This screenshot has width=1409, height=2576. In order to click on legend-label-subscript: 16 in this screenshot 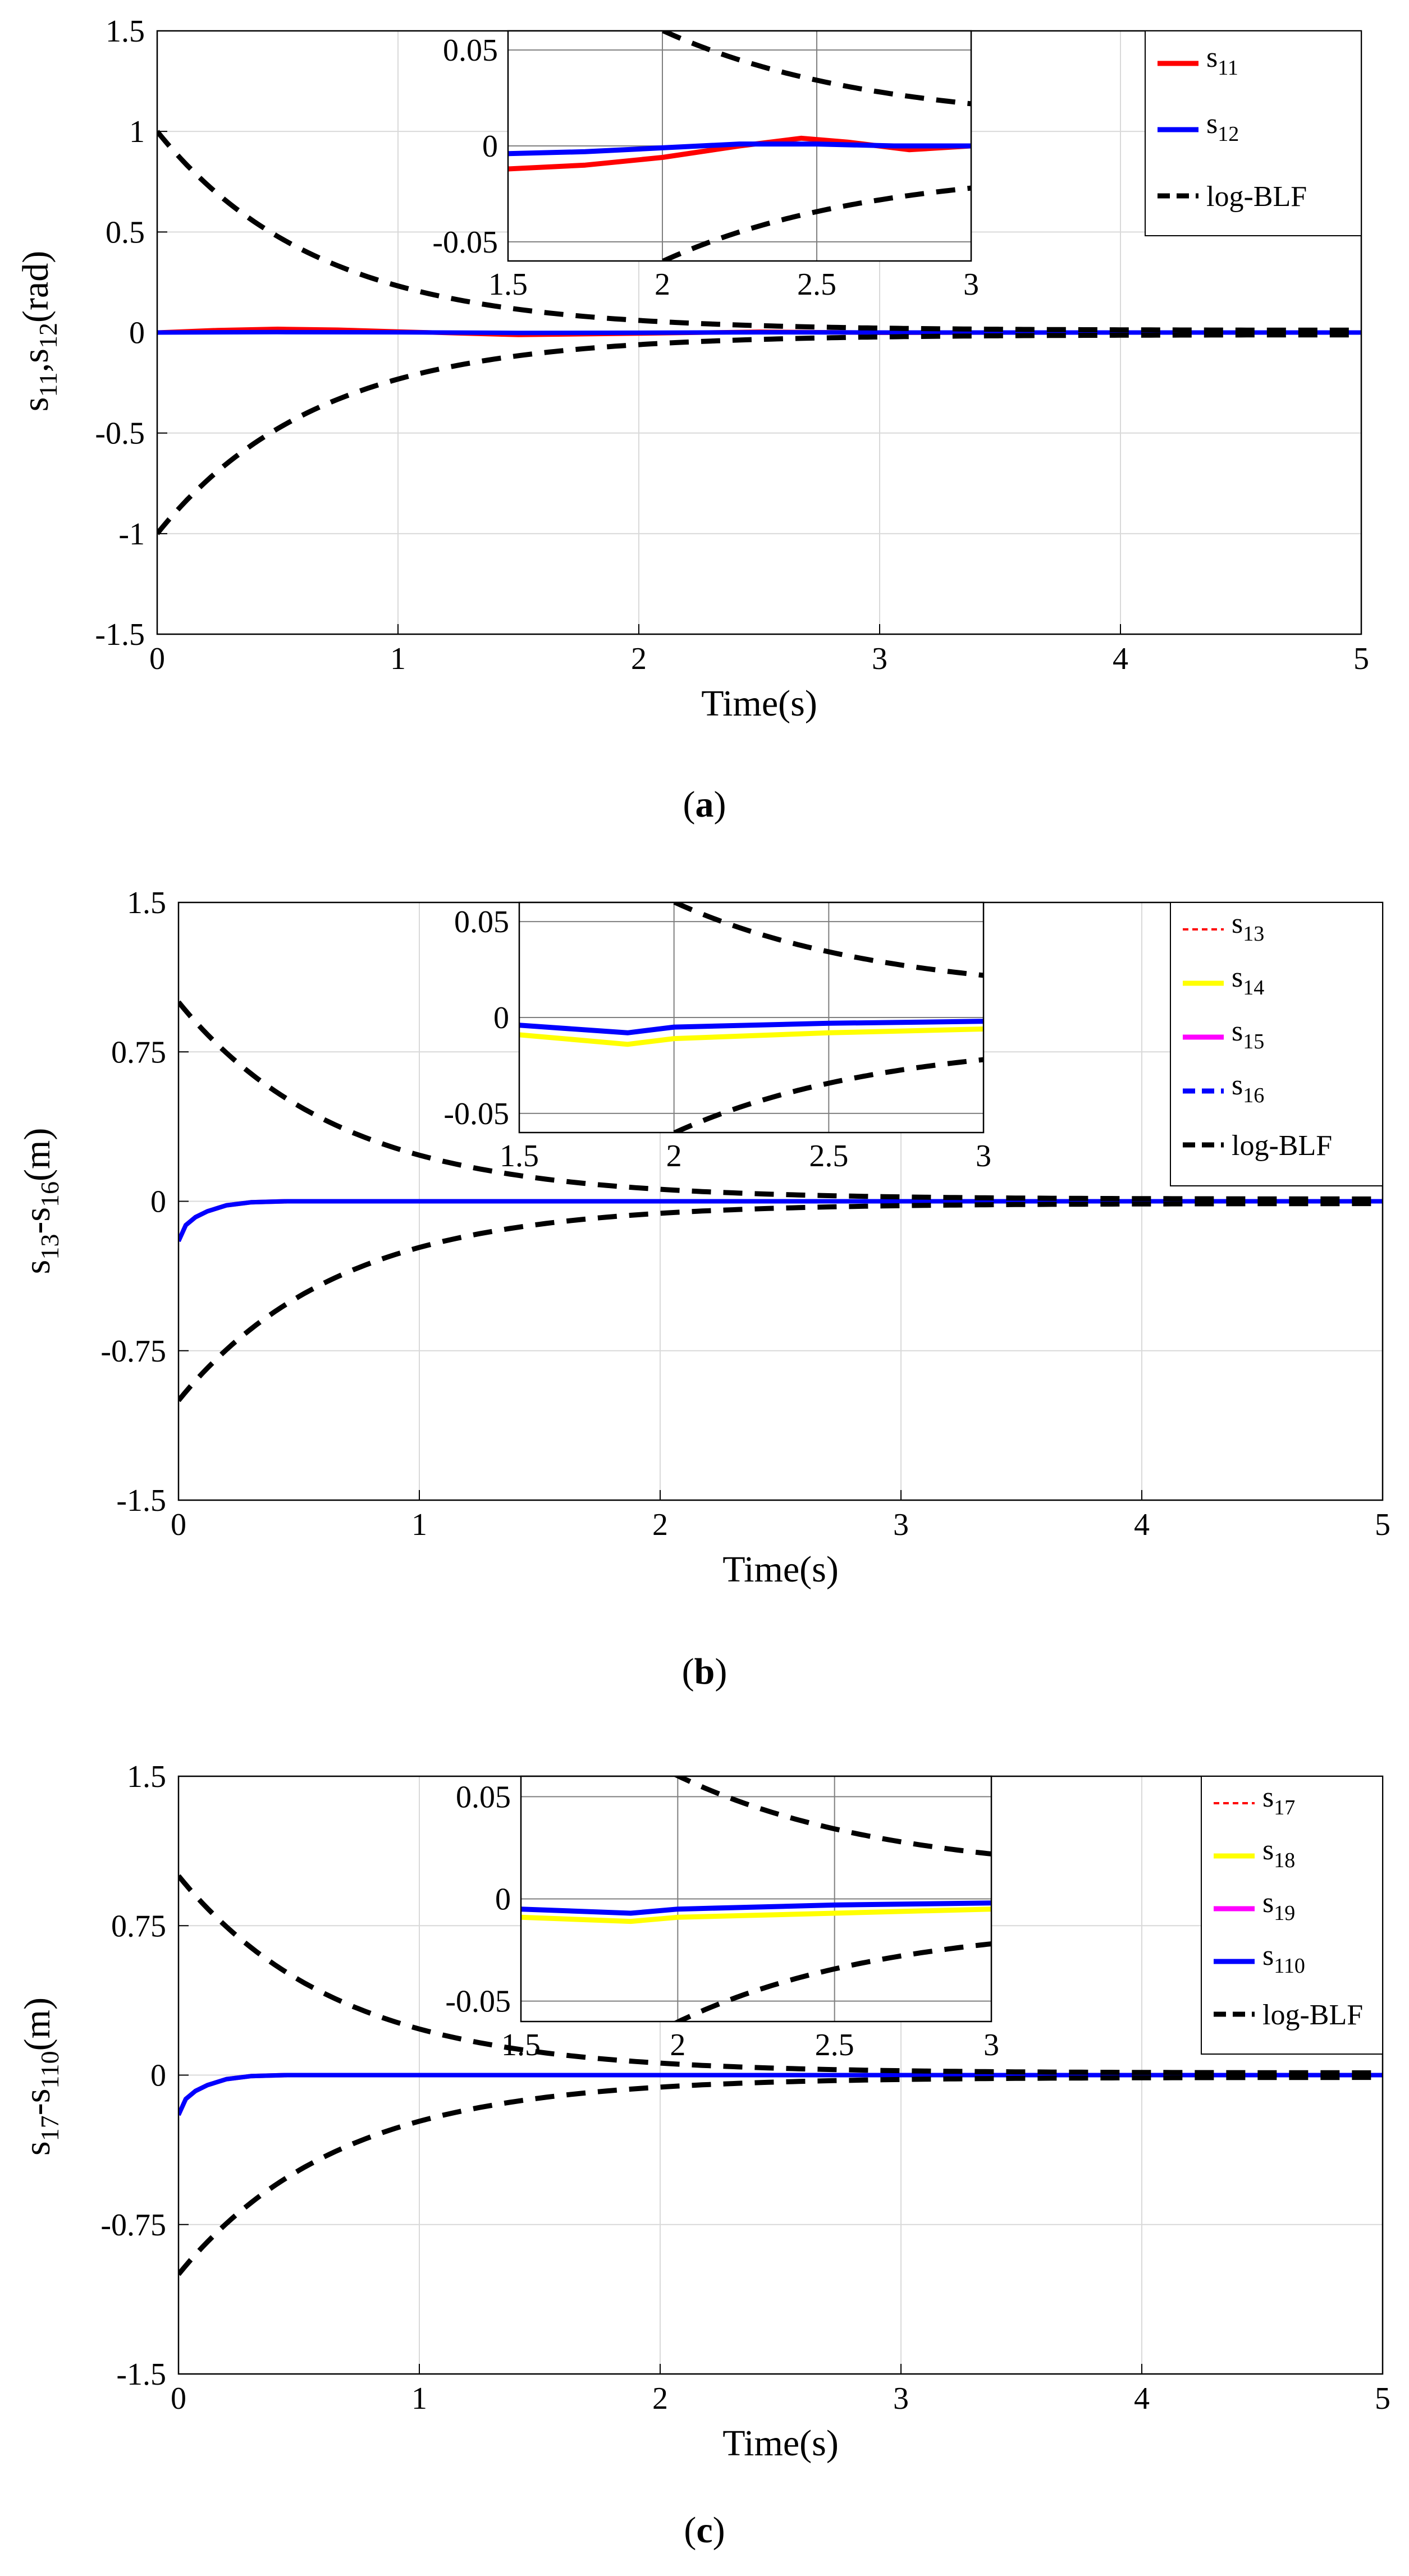, I will do `click(1253, 1095)`.